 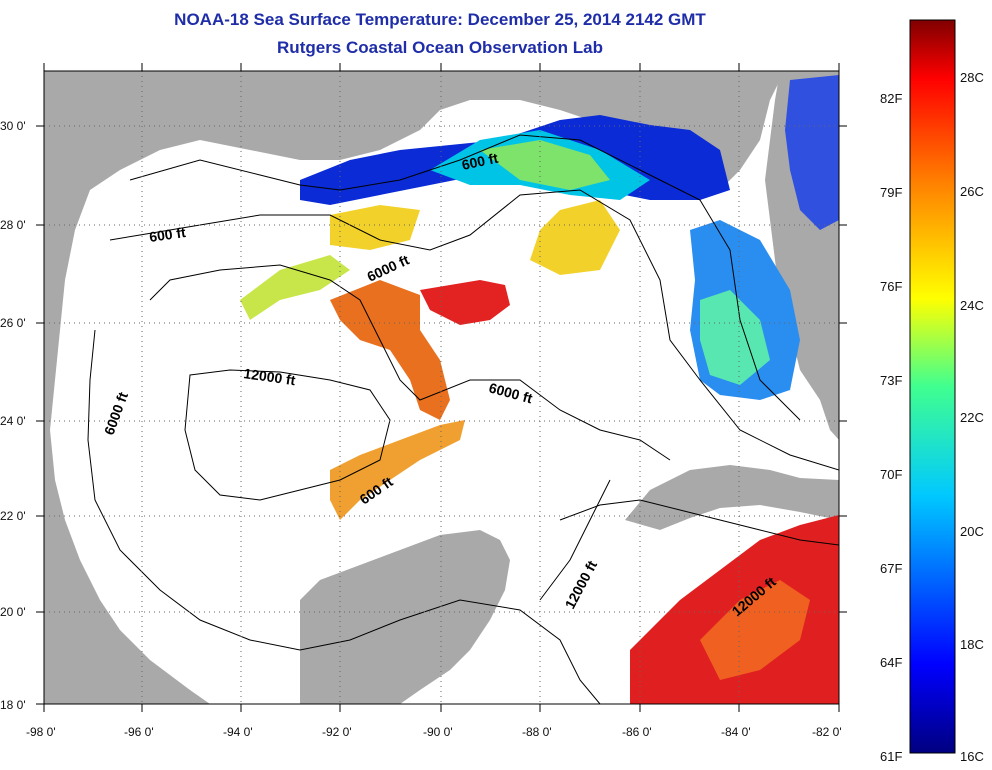 I want to click on colorbar-c-label: 26C, so click(x=972, y=191).